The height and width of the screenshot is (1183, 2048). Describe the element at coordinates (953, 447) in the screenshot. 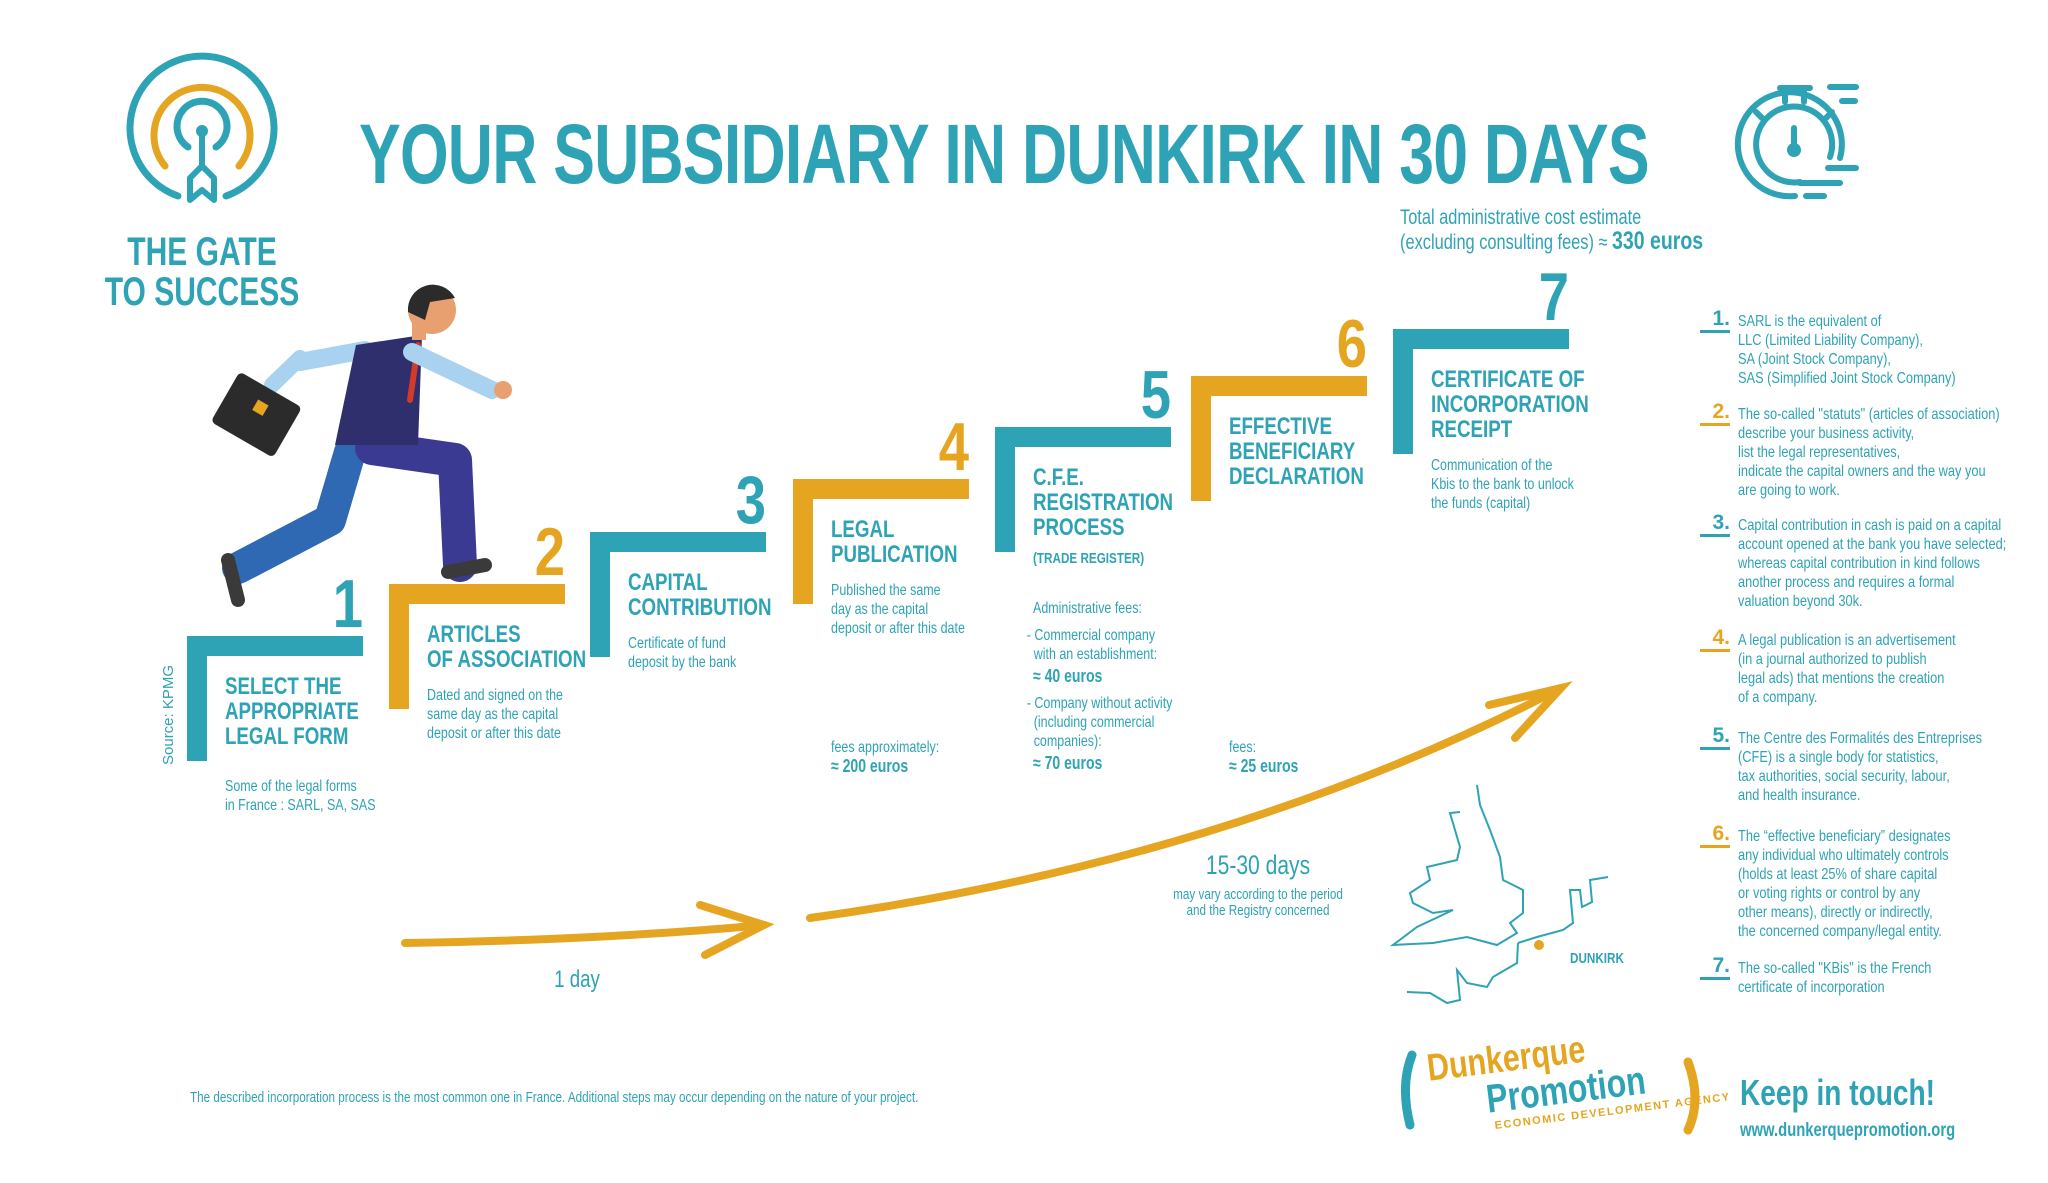

I see `step-number: 4` at that location.